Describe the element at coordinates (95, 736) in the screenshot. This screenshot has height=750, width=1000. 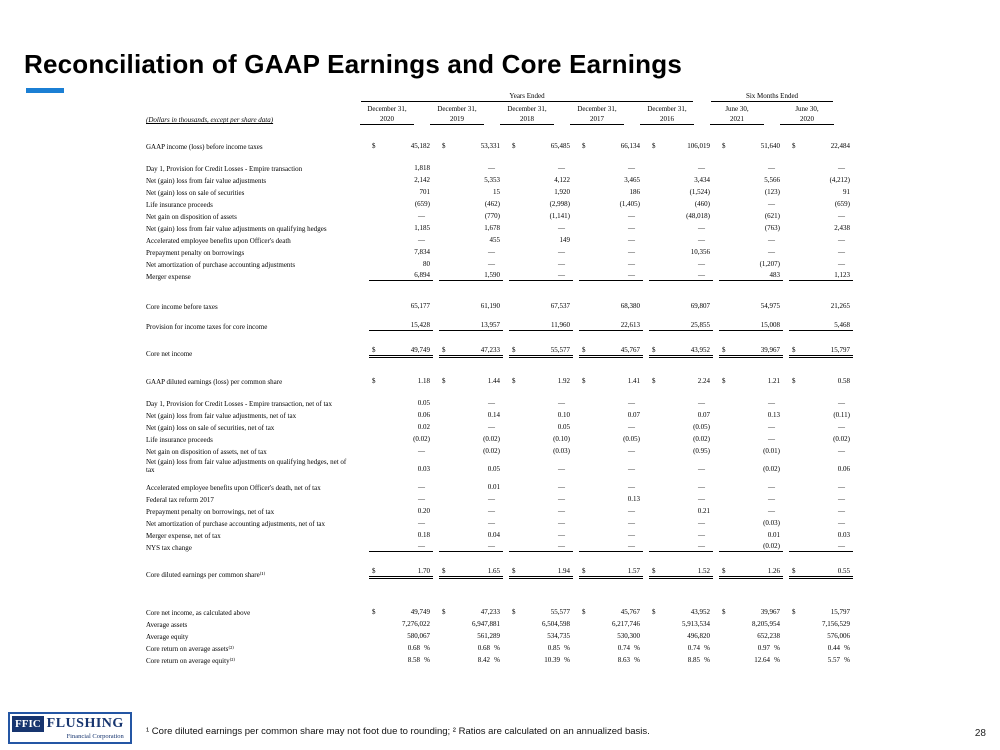
I see `logo-subtitle: Financial Corporation` at that location.